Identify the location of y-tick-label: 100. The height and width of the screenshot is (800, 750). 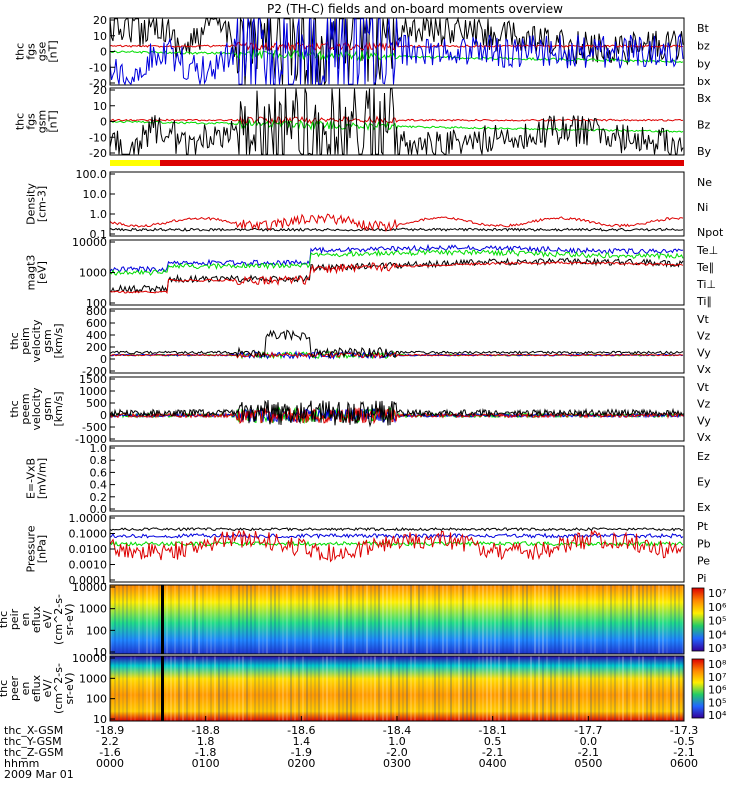
(96, 303).